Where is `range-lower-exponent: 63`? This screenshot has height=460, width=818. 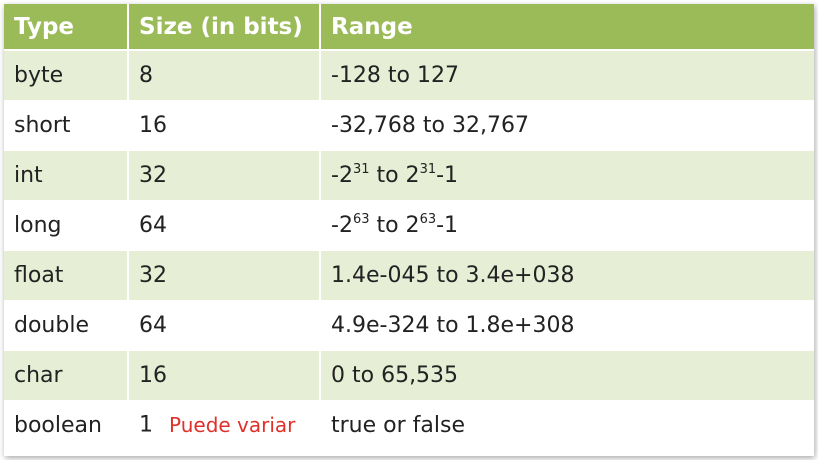
range-lower-exponent: 63 is located at coordinates (361, 219).